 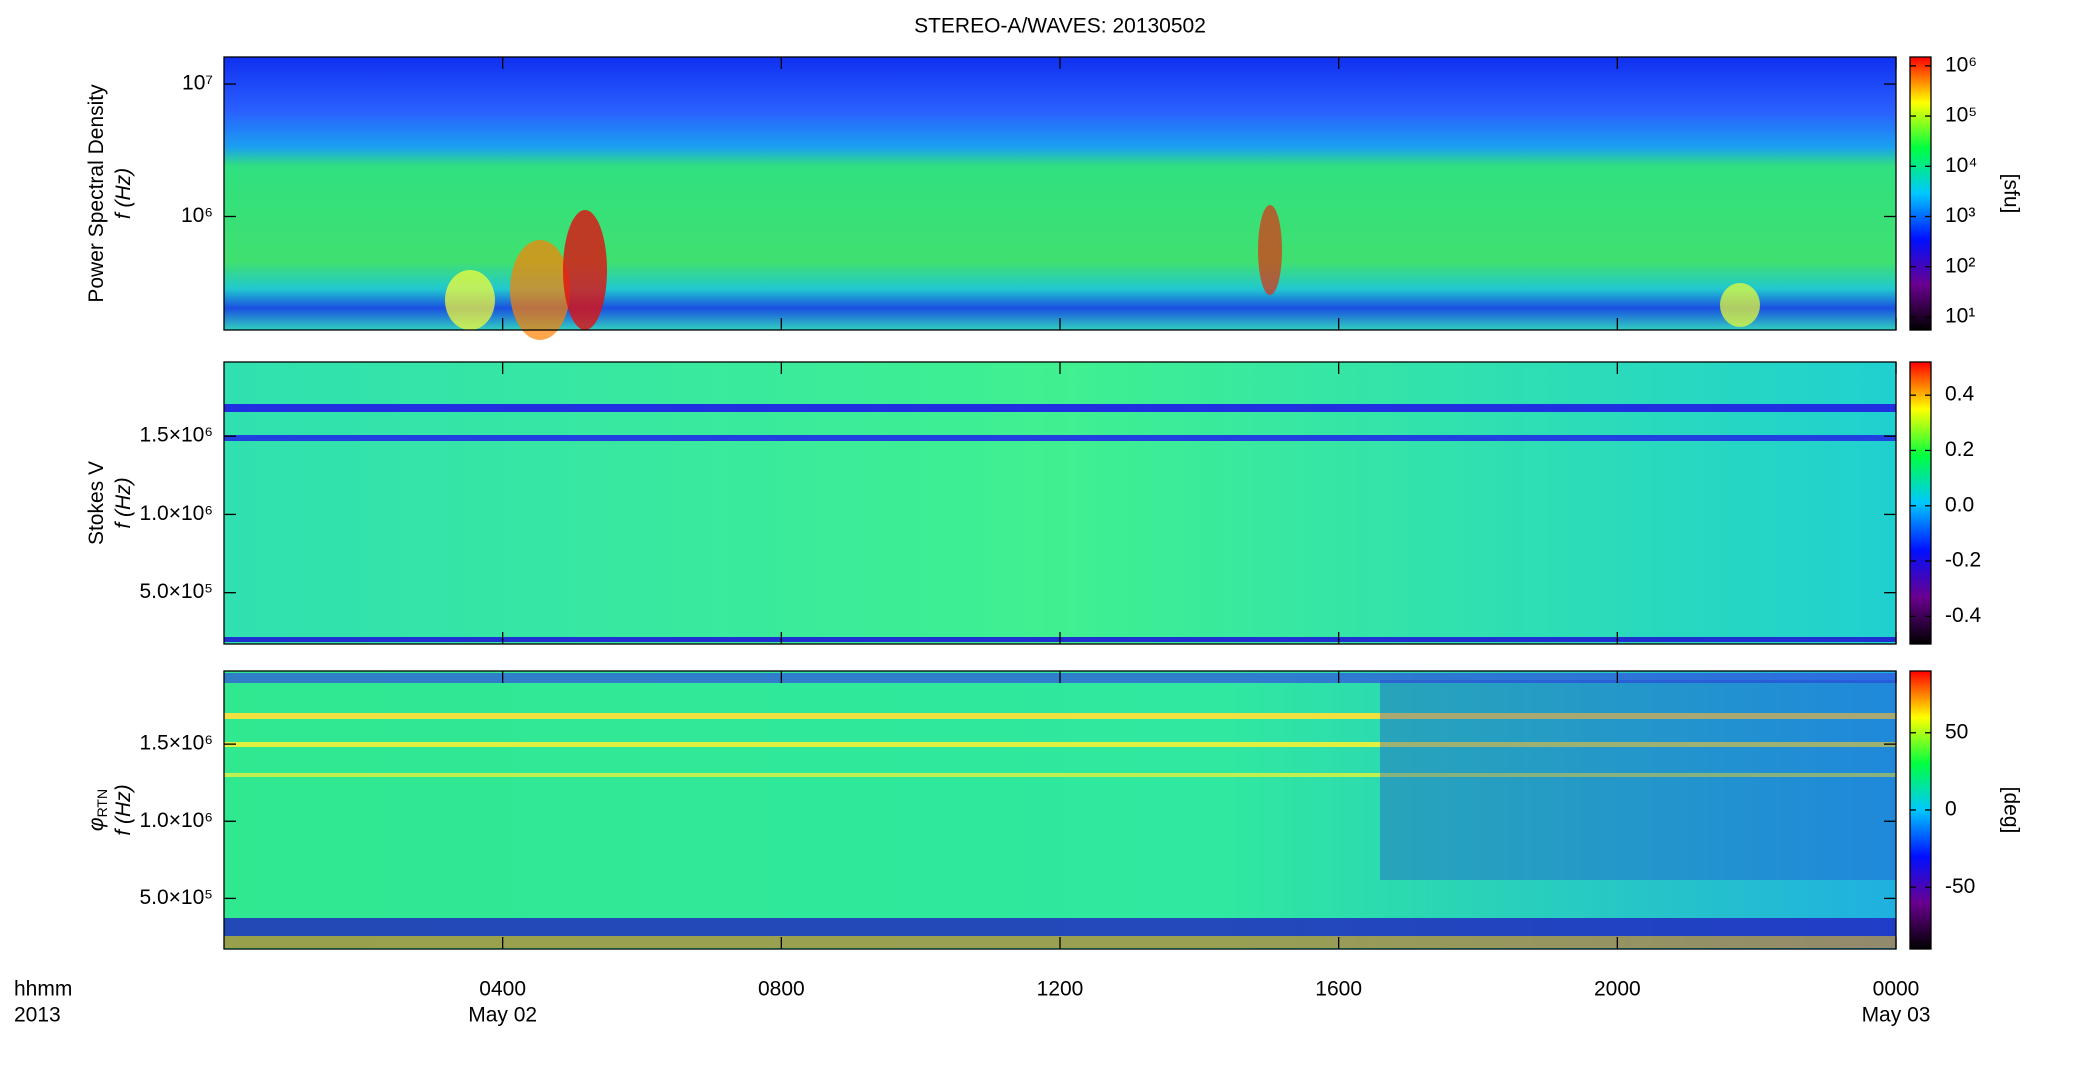 I want to click on y-tick-label: 10⁷, so click(x=197, y=83).